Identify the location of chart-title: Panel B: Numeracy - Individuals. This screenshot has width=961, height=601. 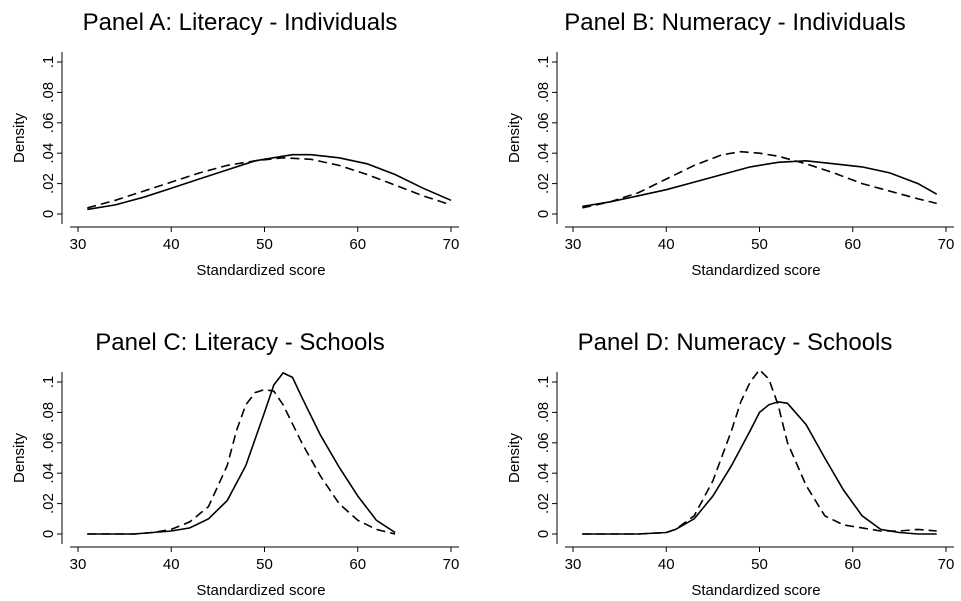
(734, 22).